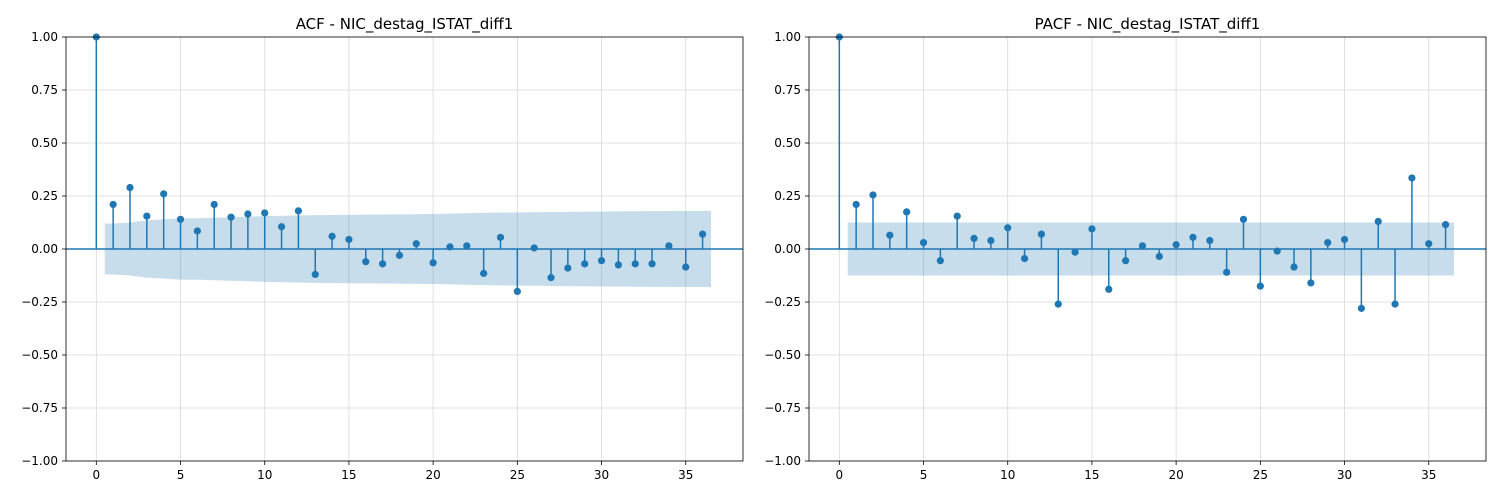 Image resolution: width=1500 pixels, height=500 pixels. I want to click on acf-x-tick-label: 20, so click(432, 475).